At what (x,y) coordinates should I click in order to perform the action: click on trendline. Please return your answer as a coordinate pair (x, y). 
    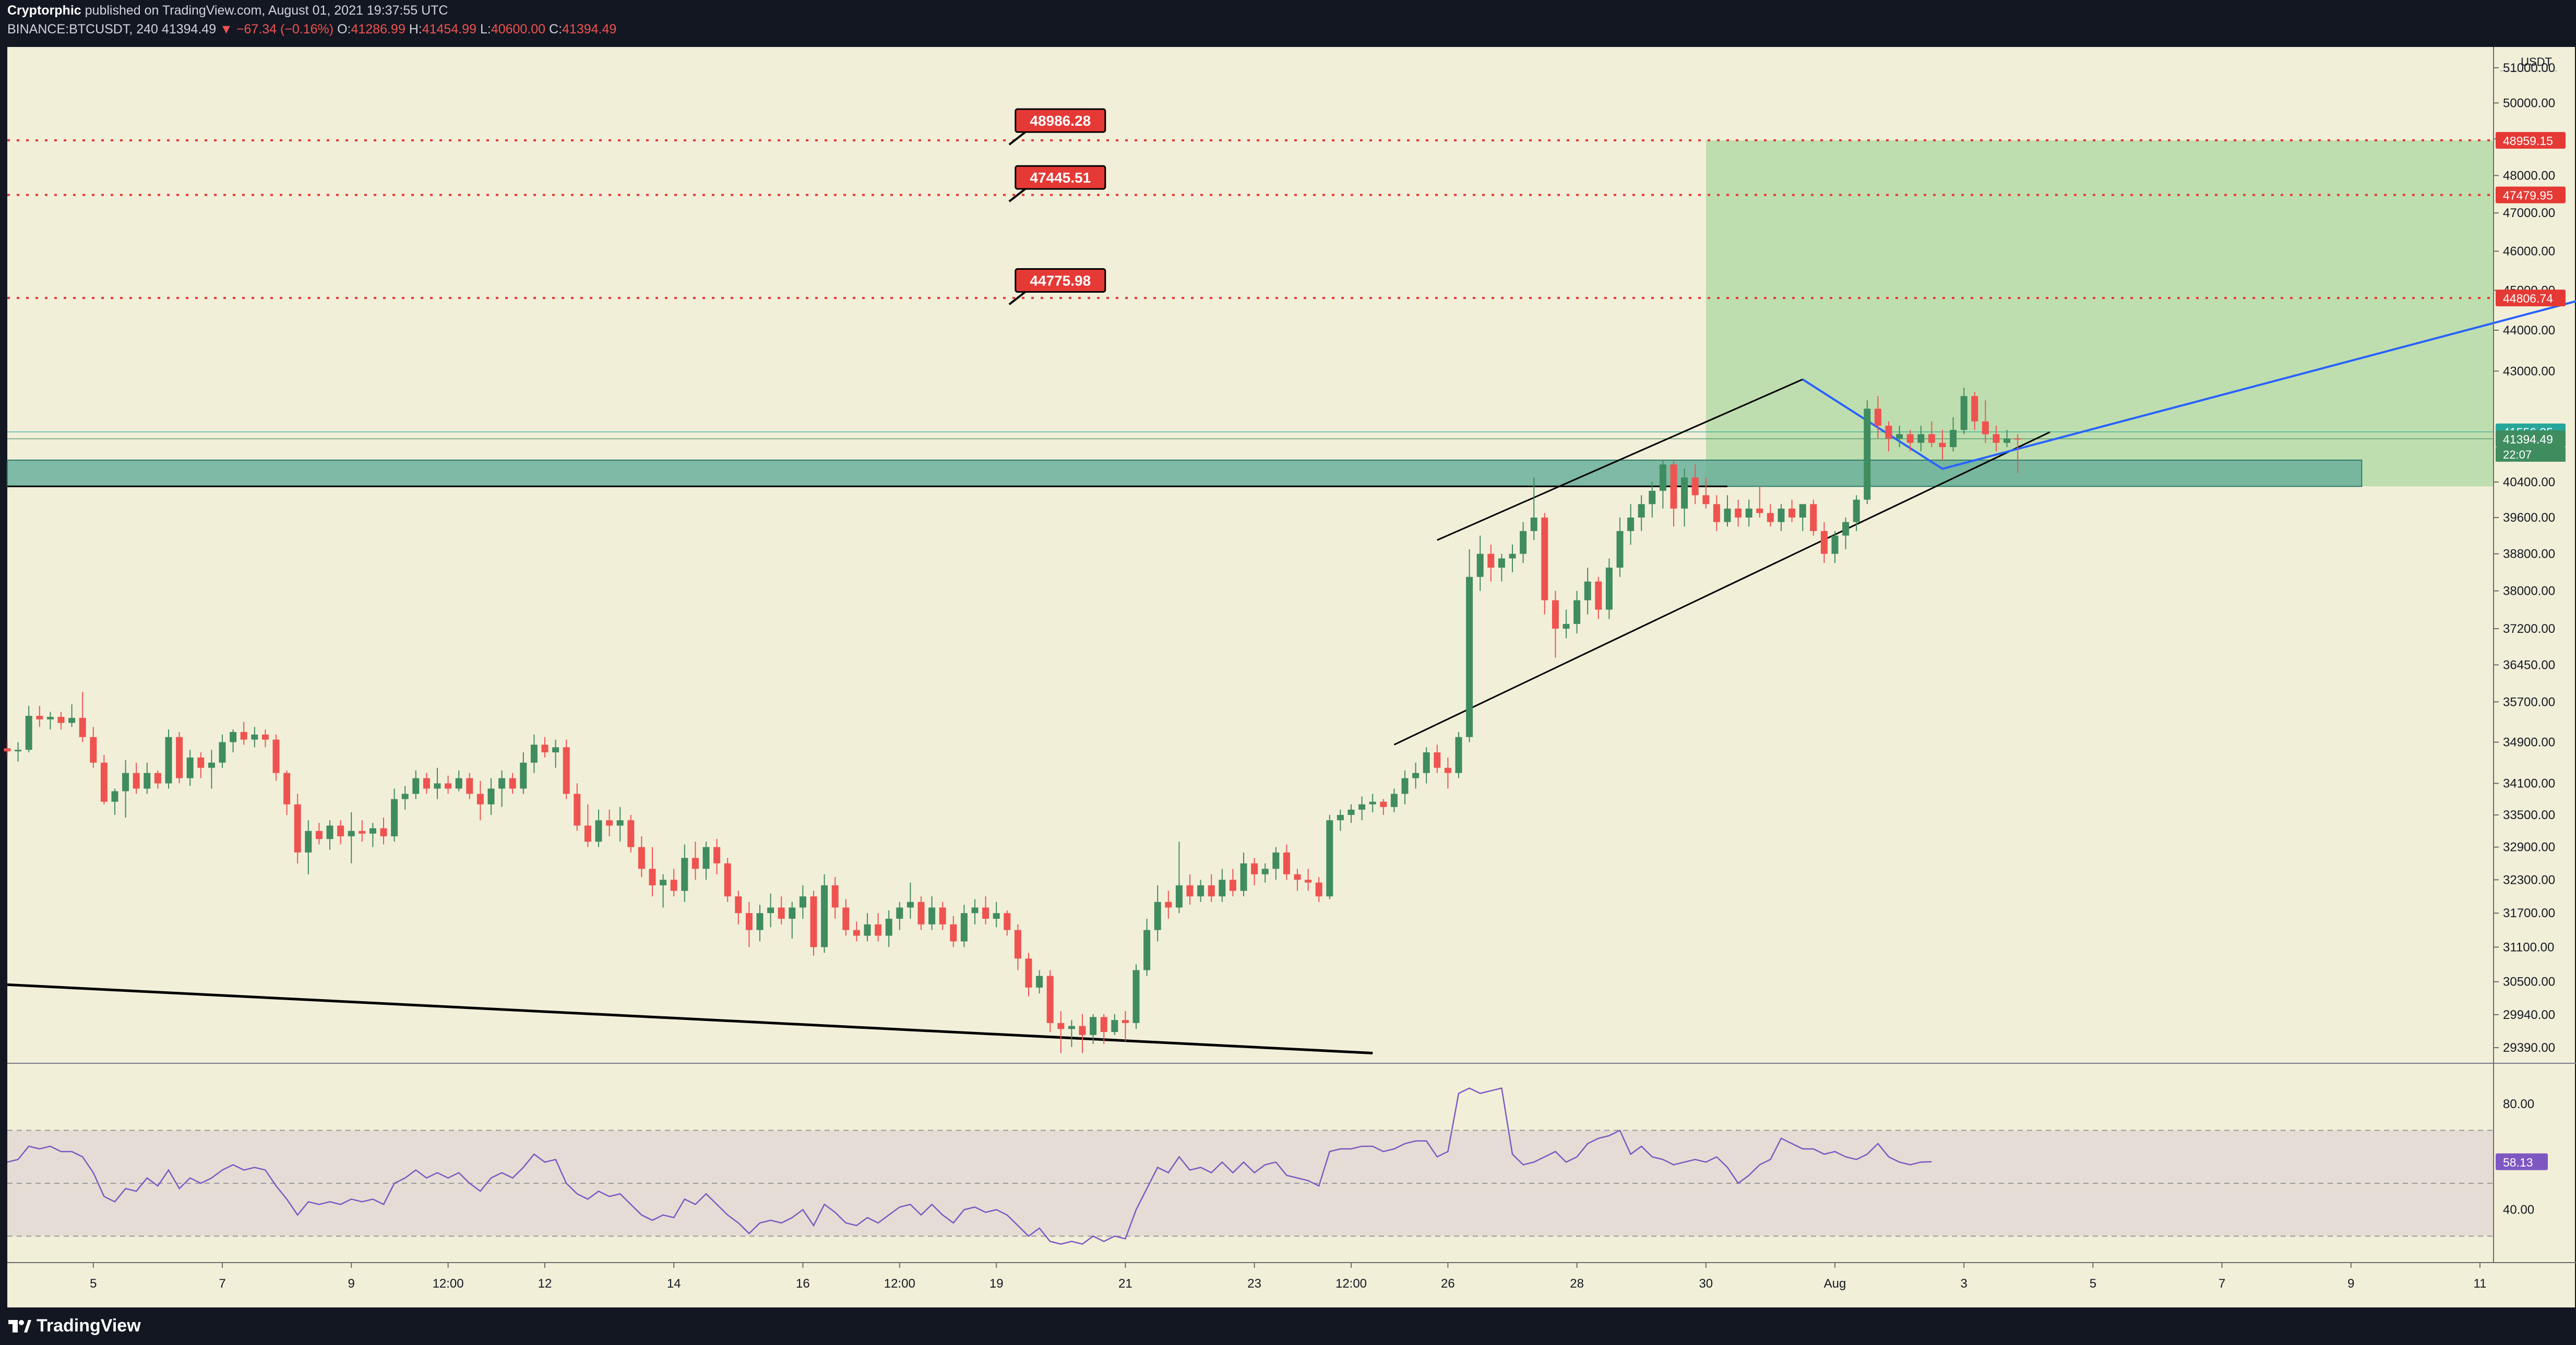
    Looking at the image, I should click on (690, 1019).